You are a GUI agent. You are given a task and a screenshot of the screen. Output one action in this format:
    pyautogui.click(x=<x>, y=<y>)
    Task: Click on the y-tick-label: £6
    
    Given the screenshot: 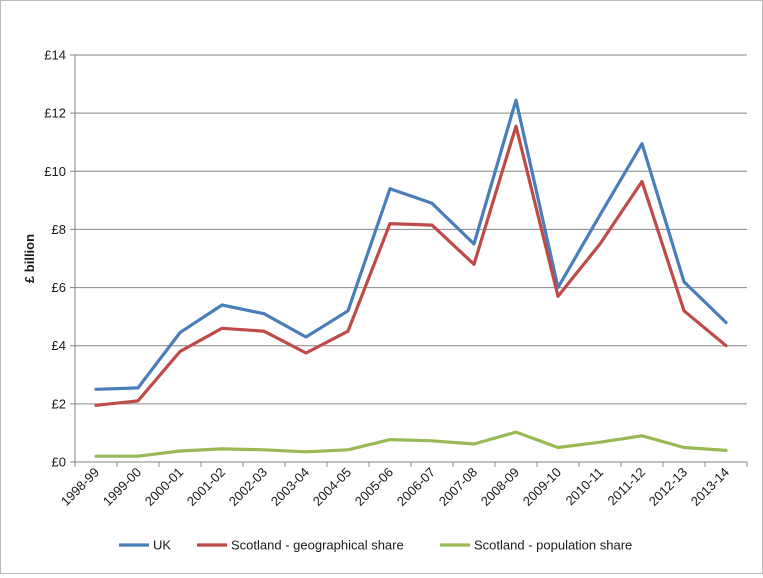 What is the action you would take?
    pyautogui.click(x=59, y=287)
    